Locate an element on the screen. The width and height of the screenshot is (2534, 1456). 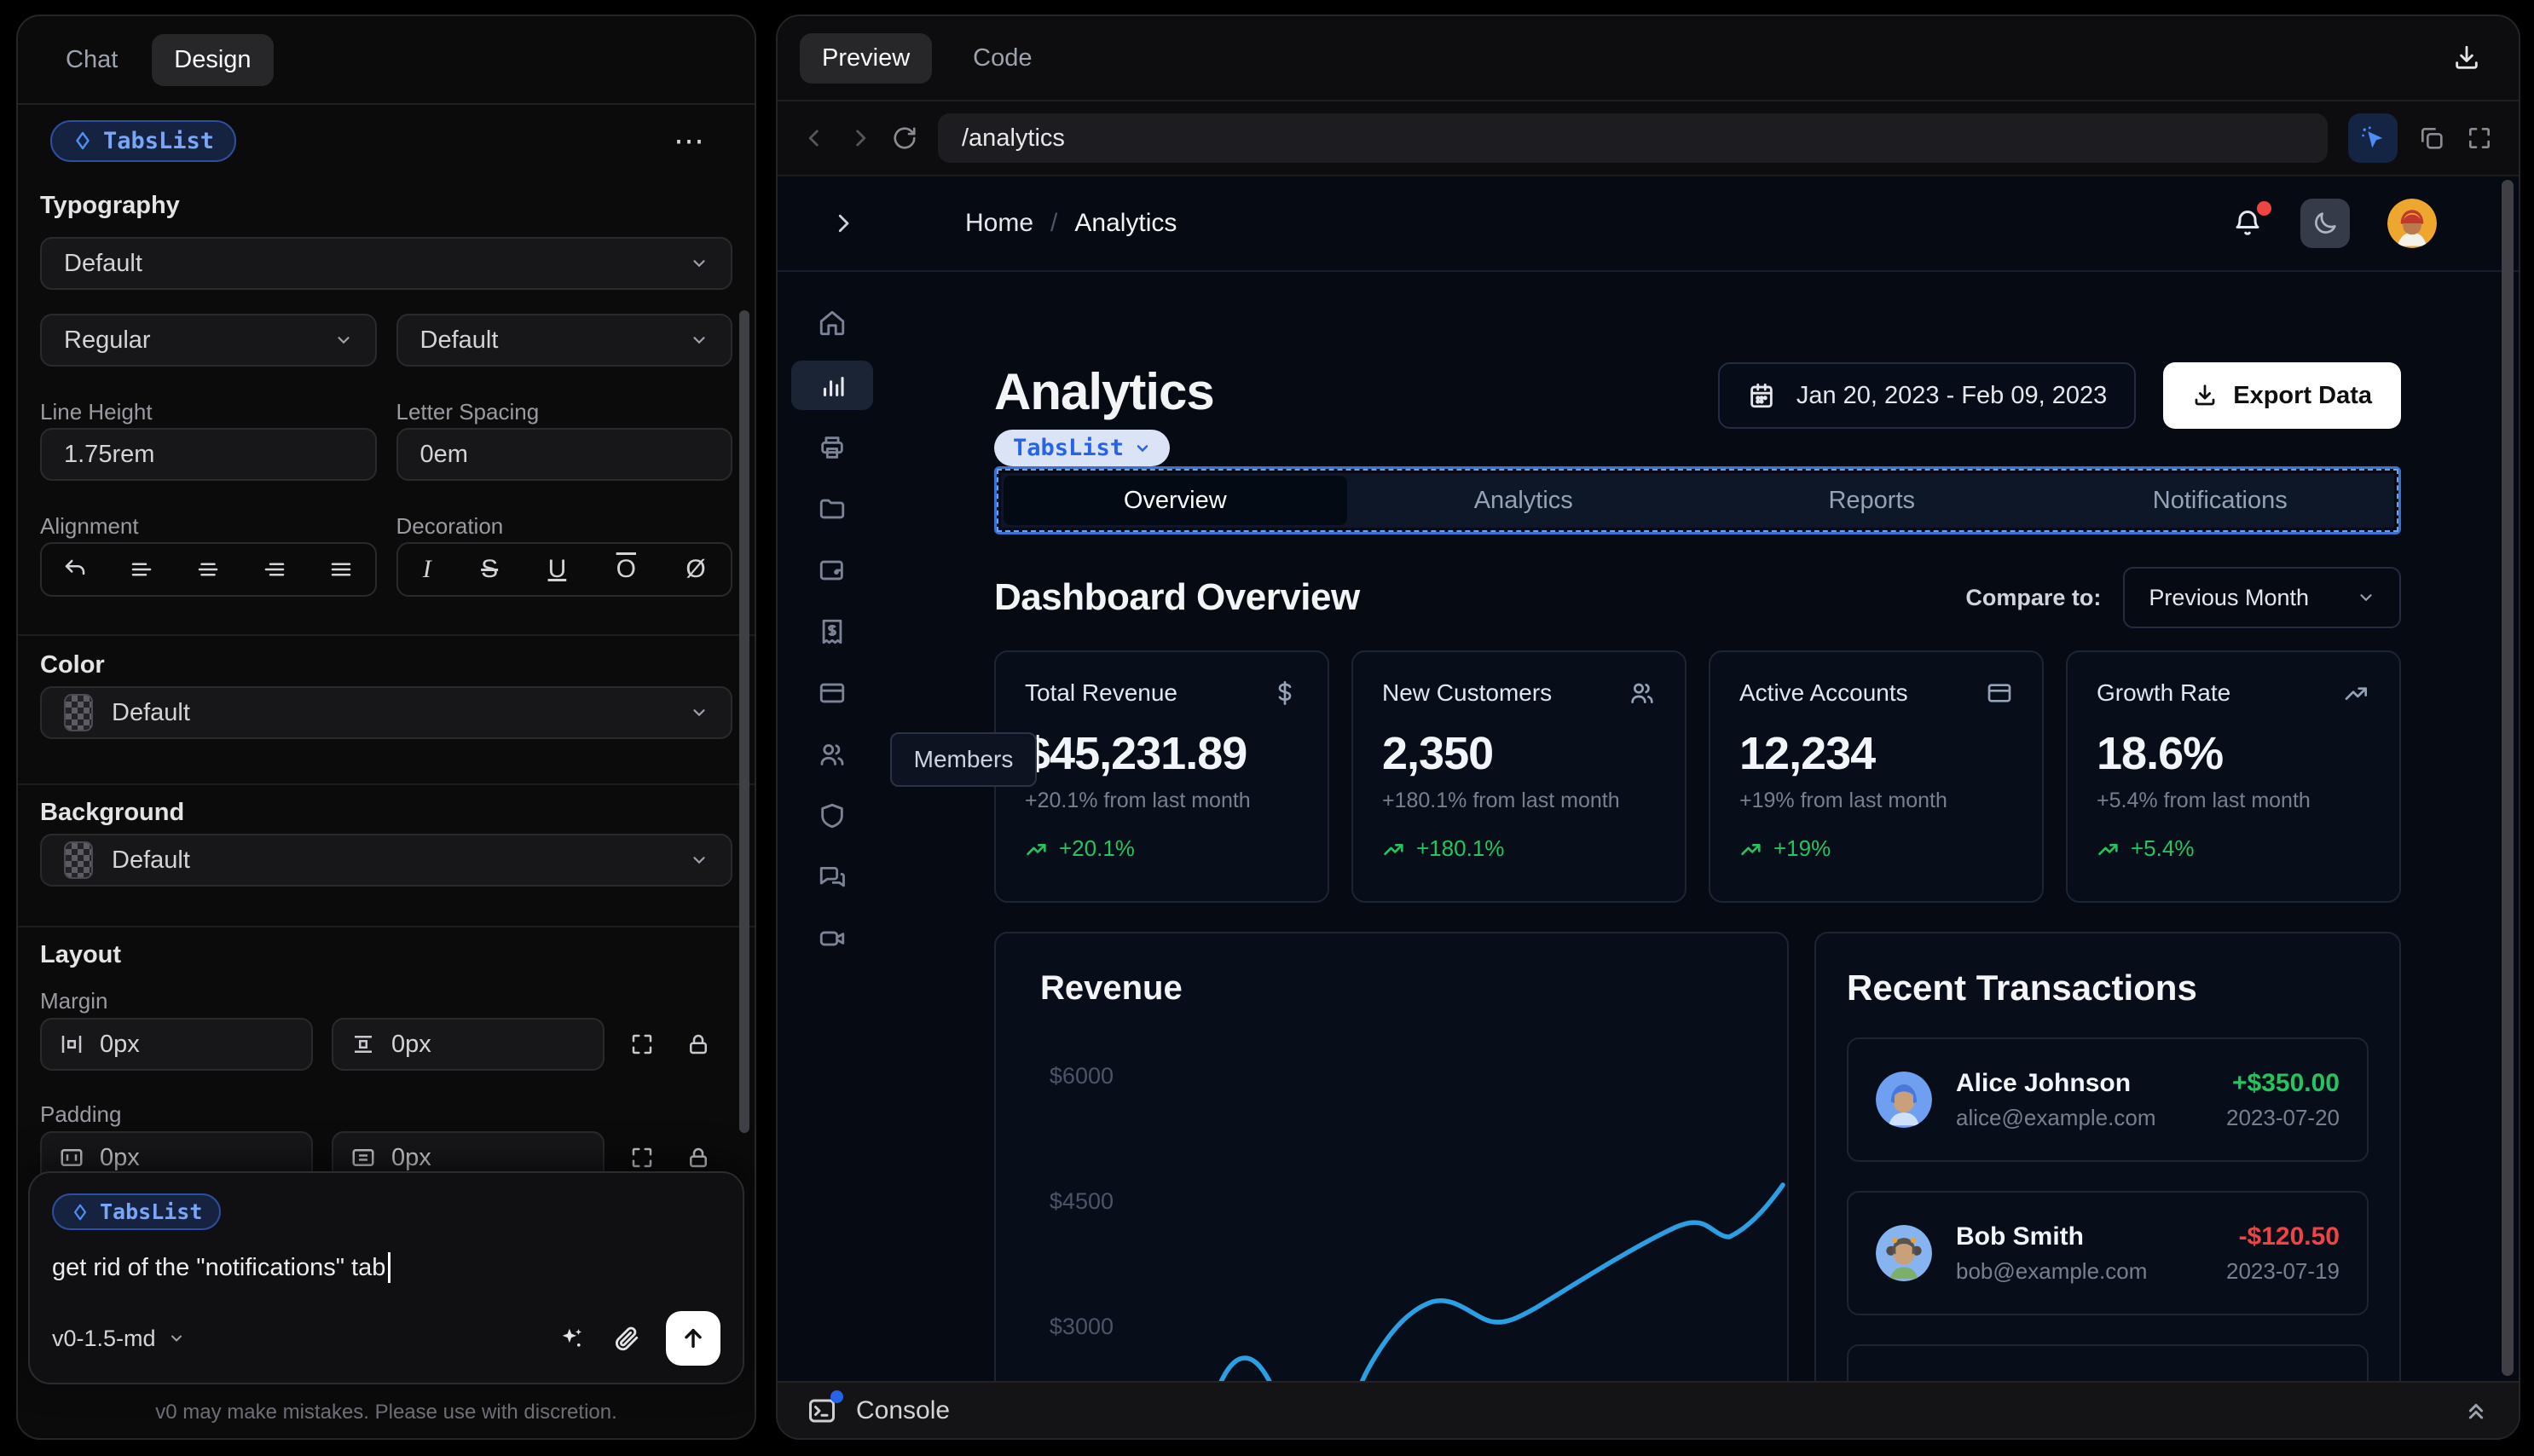
tab-notifications: Notifications is located at coordinates (2220, 500).